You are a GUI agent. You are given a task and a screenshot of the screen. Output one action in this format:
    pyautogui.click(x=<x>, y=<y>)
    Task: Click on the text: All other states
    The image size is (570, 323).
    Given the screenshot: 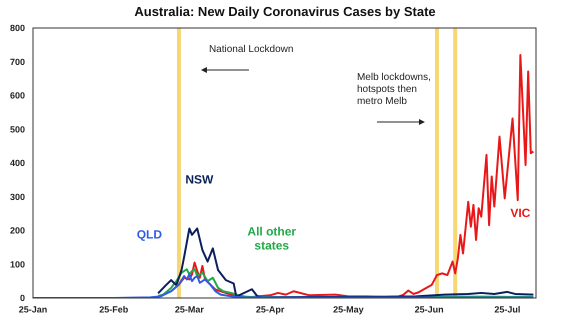 What is the action you would take?
    pyautogui.click(x=271, y=238)
    